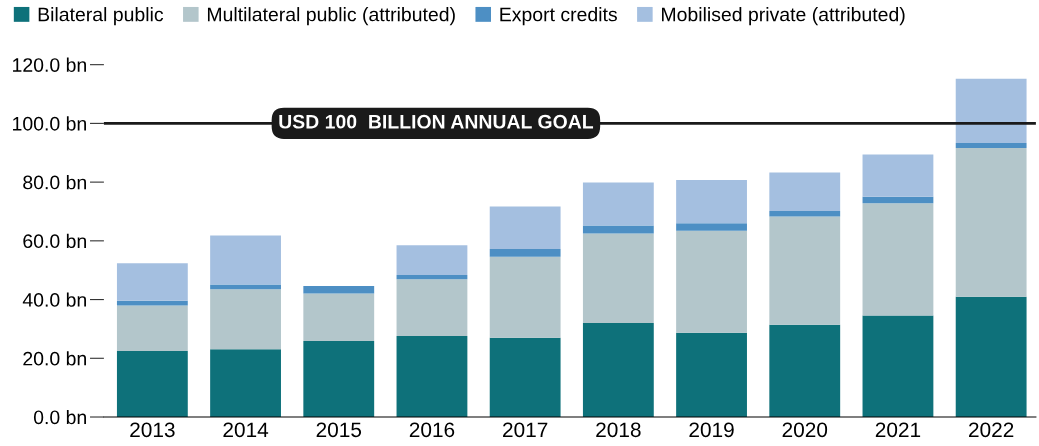 Image resolution: width=1039 pixels, height=446 pixels. I want to click on legend-label: Bilateral public, so click(101, 16).